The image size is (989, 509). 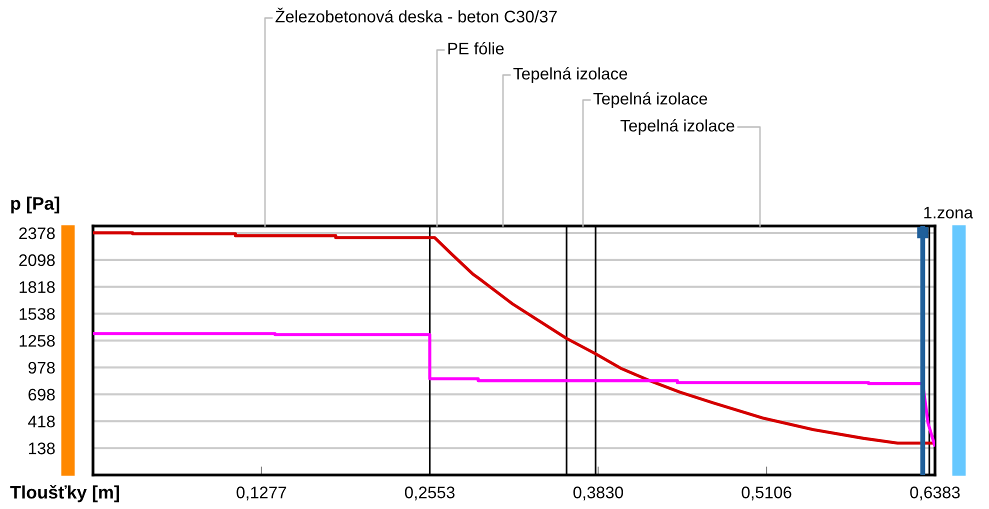 I want to click on text: PE fólie, so click(x=476, y=48).